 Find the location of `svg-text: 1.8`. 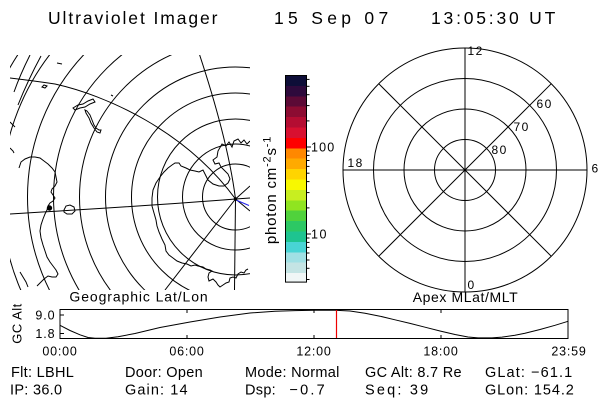

svg-text: 1.8 is located at coordinates (45, 334).